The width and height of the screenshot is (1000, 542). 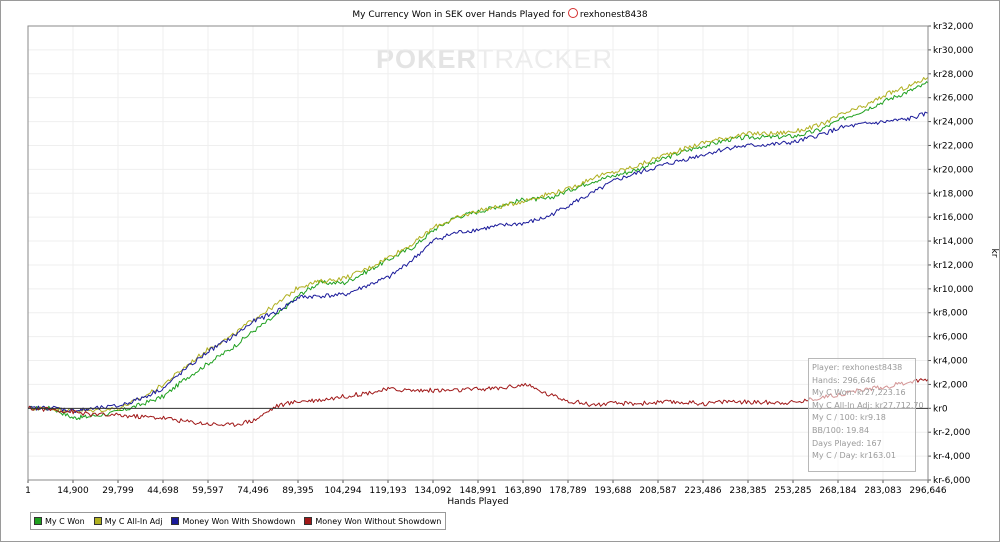 I want to click on watermark-bold: POKER, so click(x=427, y=59).